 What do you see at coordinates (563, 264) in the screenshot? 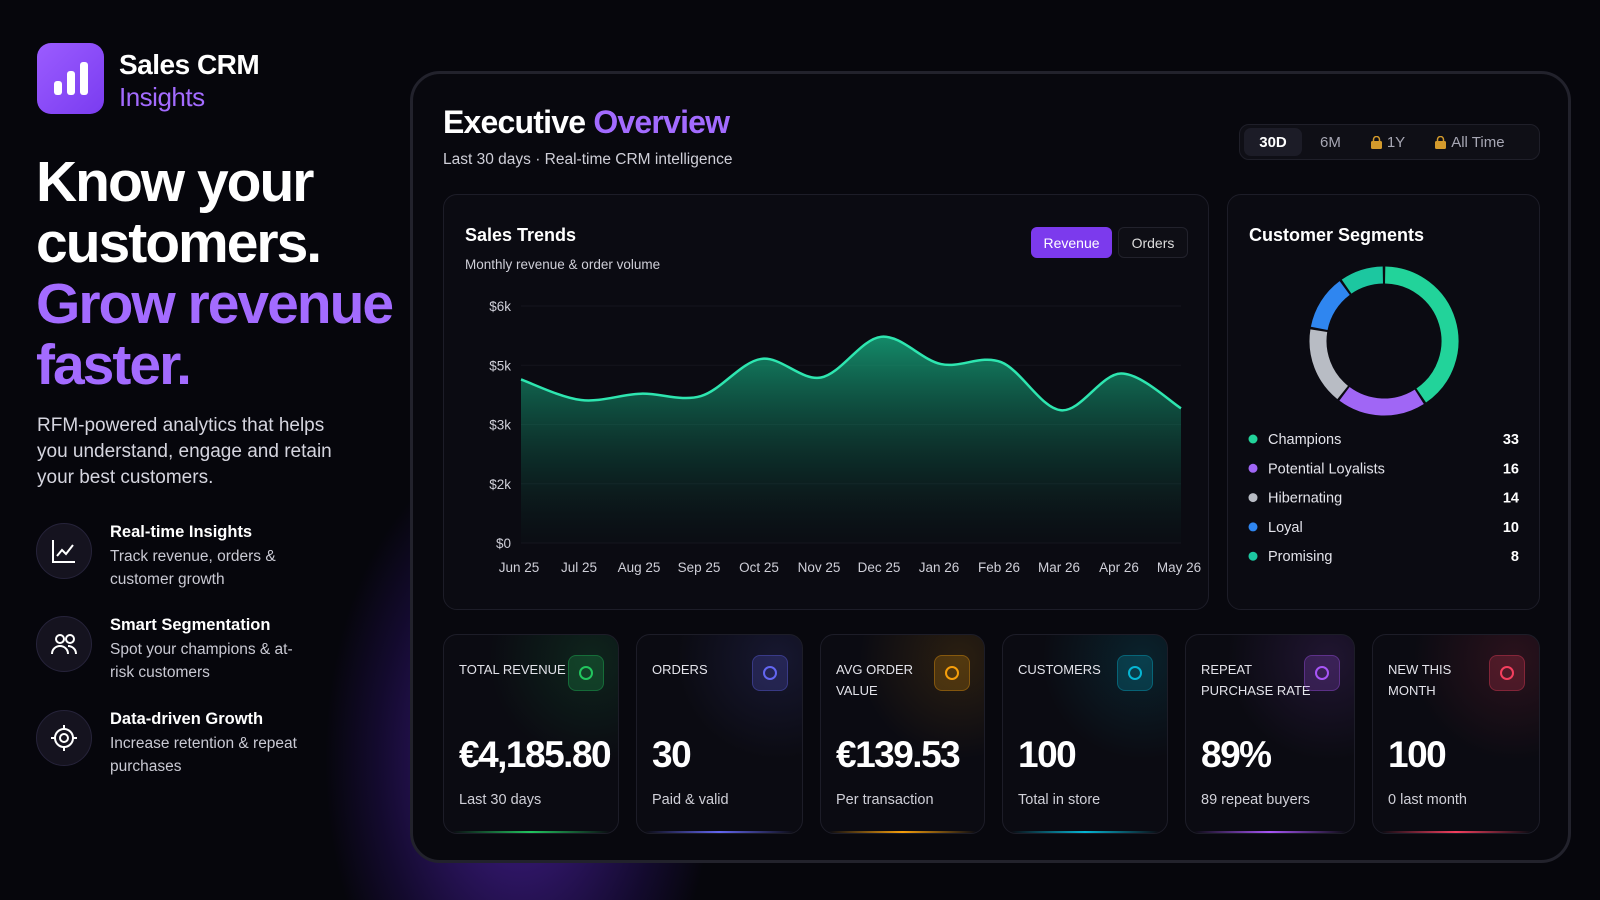
I see `chart-subtitle: Monthly revenue & order volume` at bounding box center [563, 264].